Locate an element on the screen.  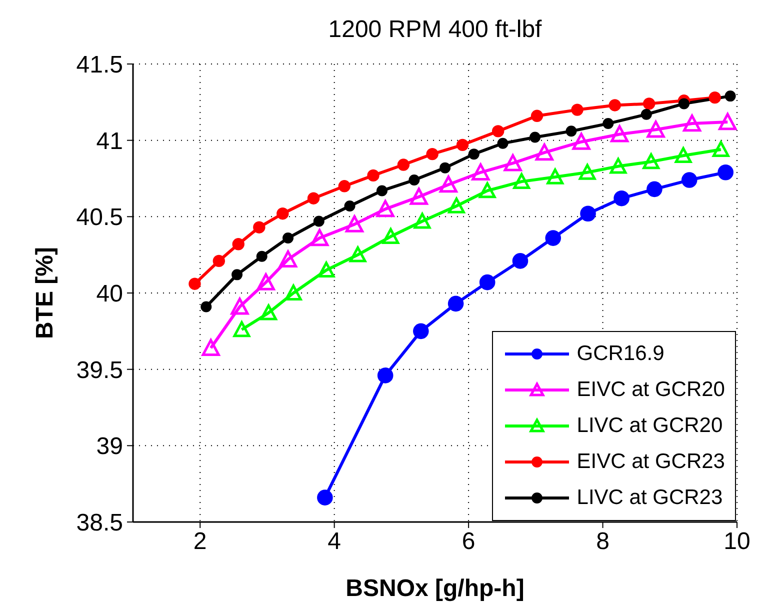
legend-label: GCR16.9 is located at coordinates (620, 354).